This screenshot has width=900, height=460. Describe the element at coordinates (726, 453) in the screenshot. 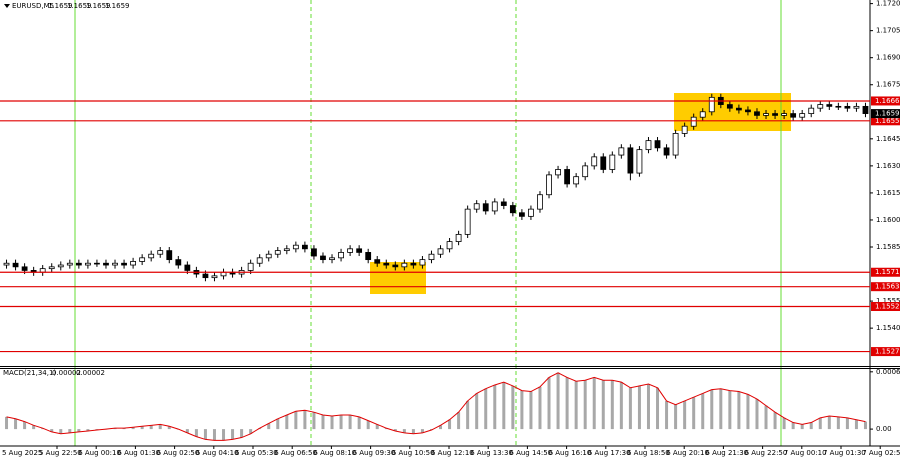

I see `x-tick-label: 6 Aug 21:30` at that location.